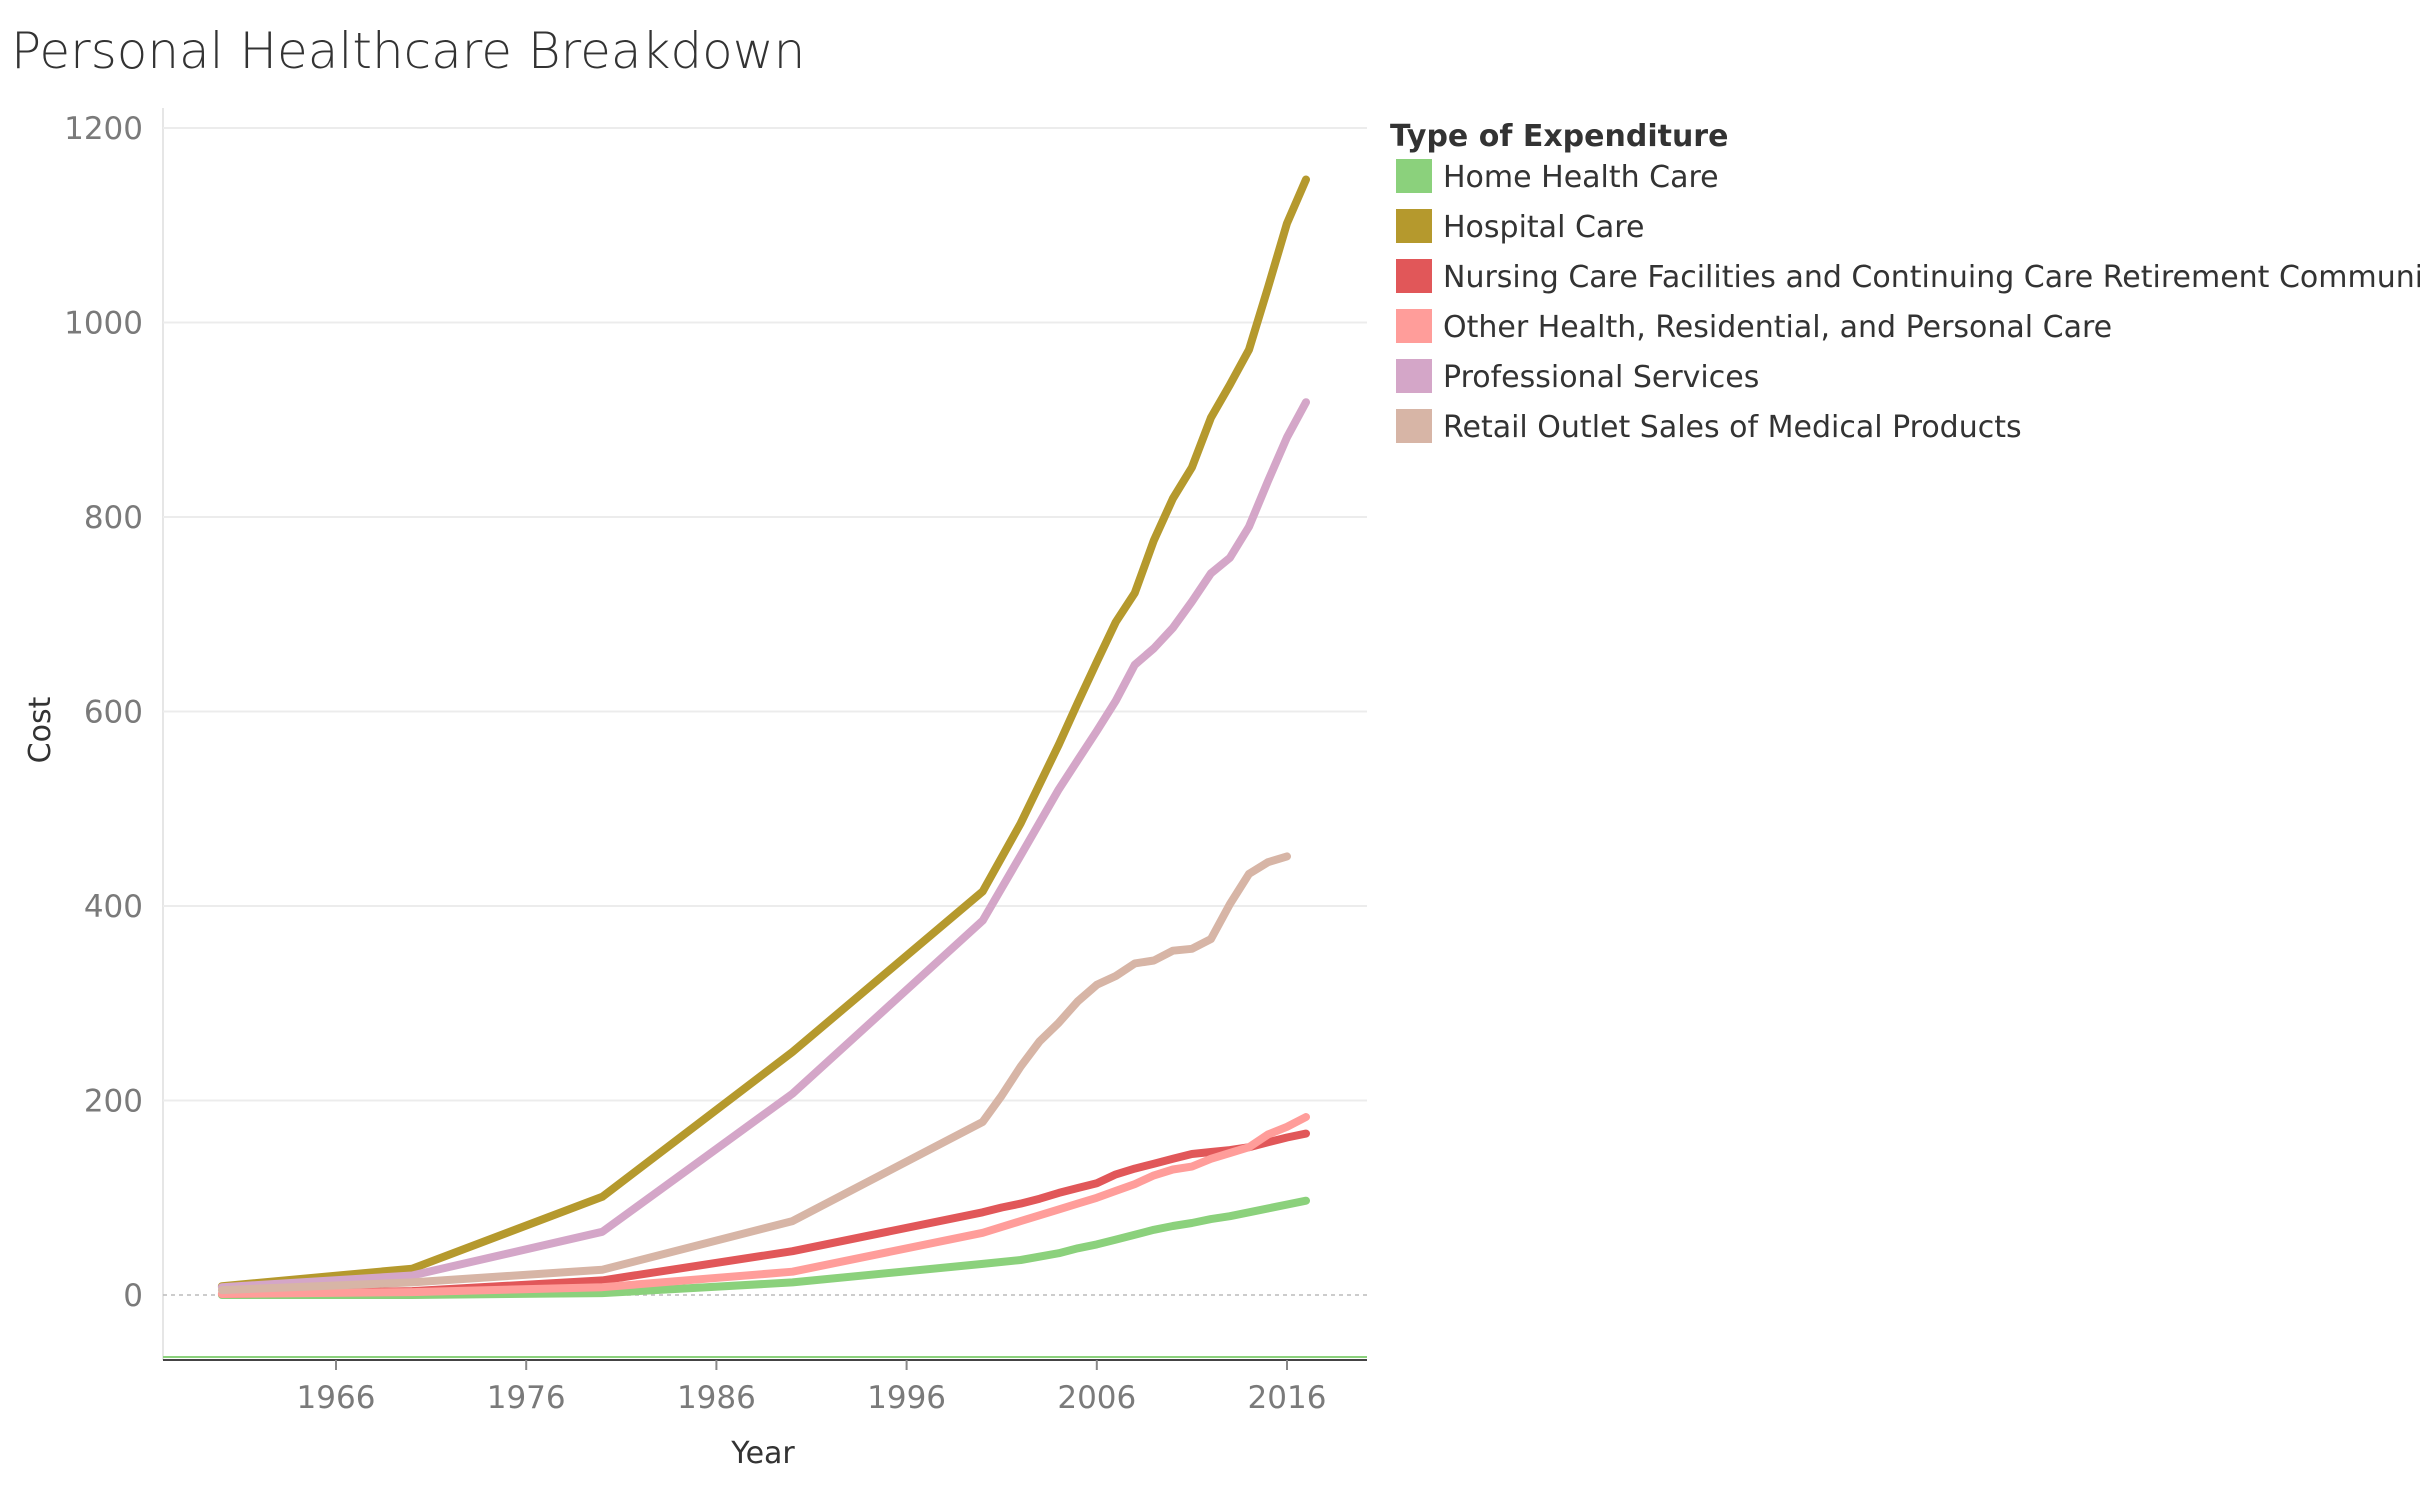 This screenshot has height=1485, width=2420. What do you see at coordinates (40, 729) in the screenshot?
I see `y-axis-title: Cost` at bounding box center [40, 729].